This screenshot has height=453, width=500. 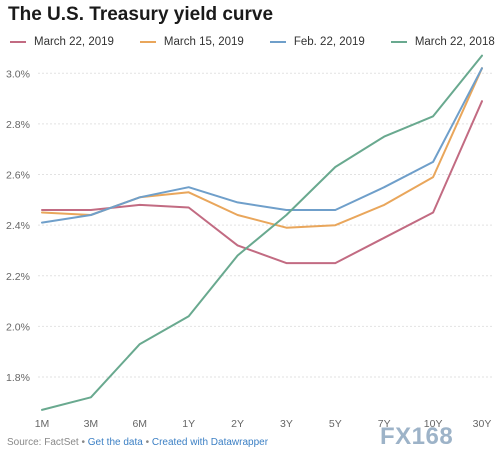 I want to click on y-tick-label: 2.0%, so click(x=18, y=327).